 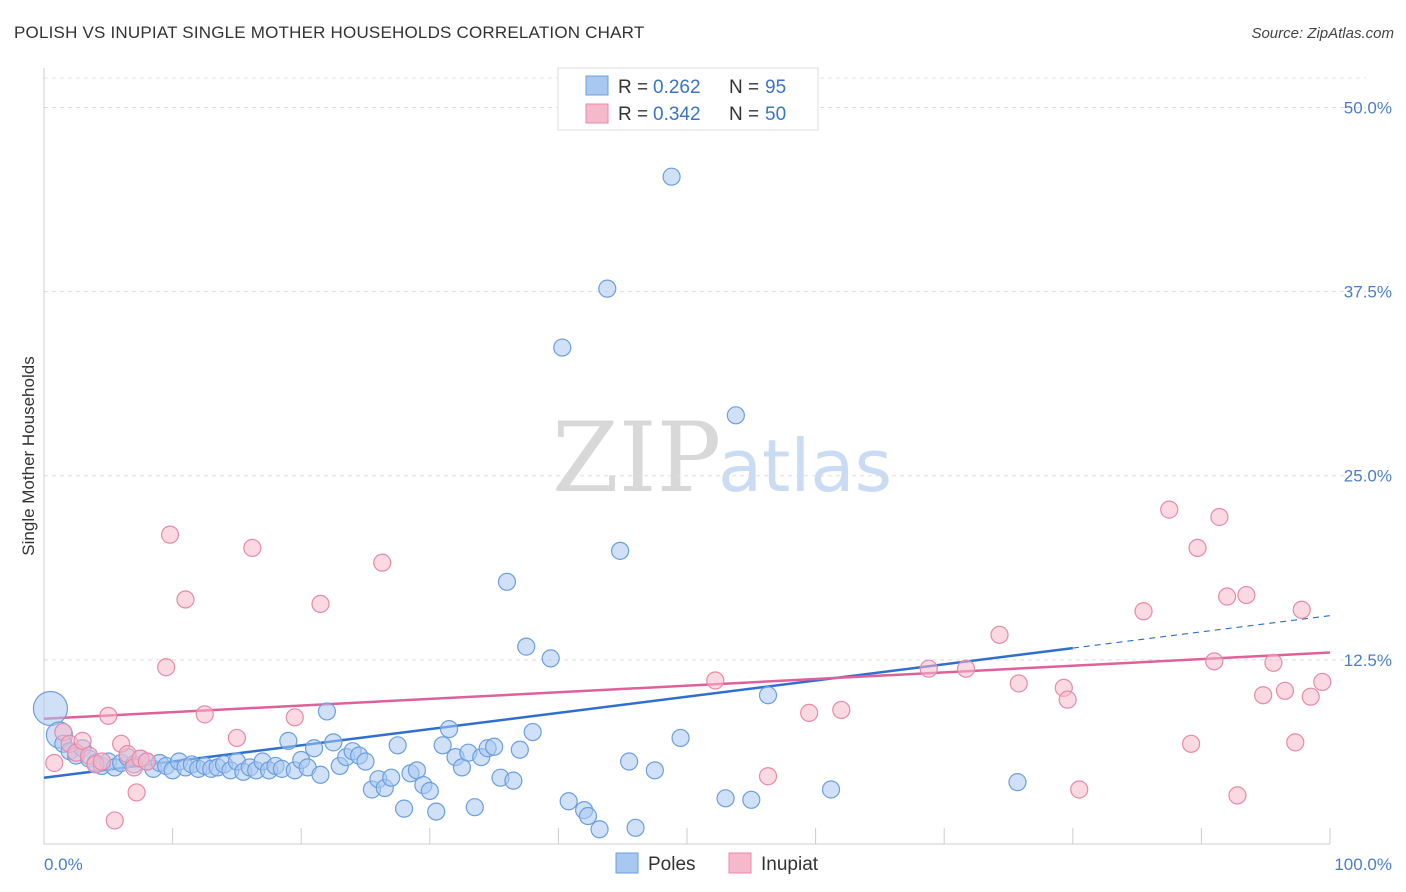 I want to click on legend-n-poles: 95, so click(x=775, y=87).